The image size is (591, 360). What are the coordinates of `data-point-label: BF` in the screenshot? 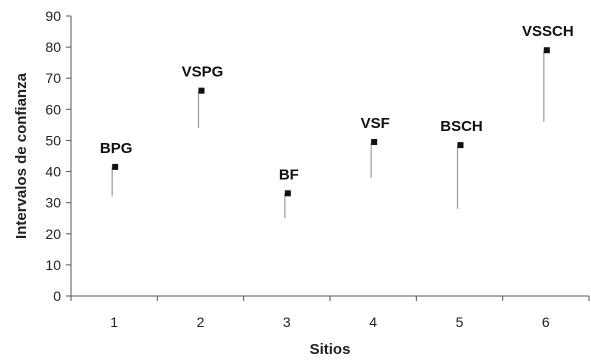 It's located at (289, 174).